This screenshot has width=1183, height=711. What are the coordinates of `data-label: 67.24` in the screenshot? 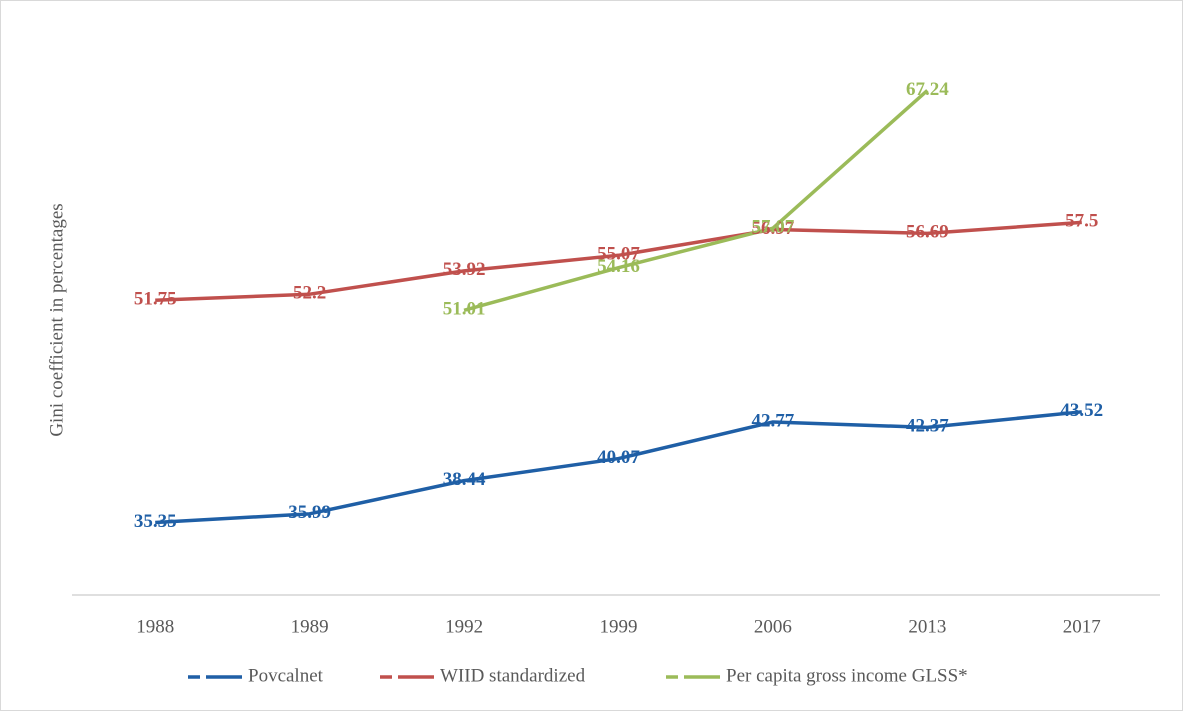 It's located at (927, 89).